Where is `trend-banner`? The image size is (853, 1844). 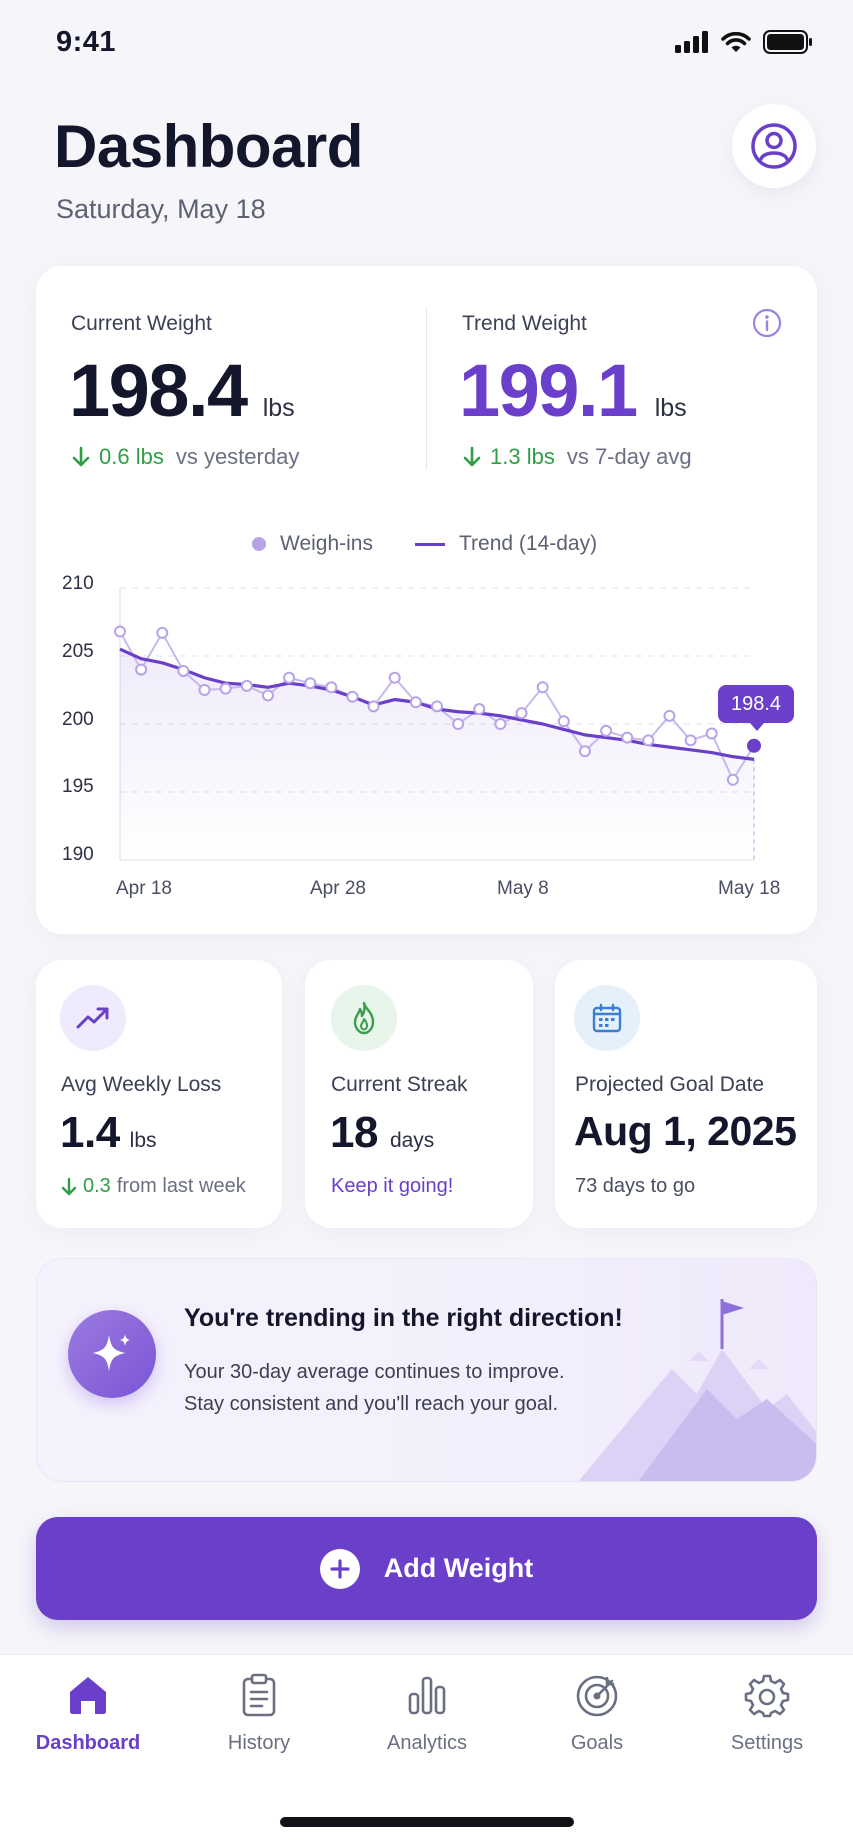 trend-banner is located at coordinates (426, 1370).